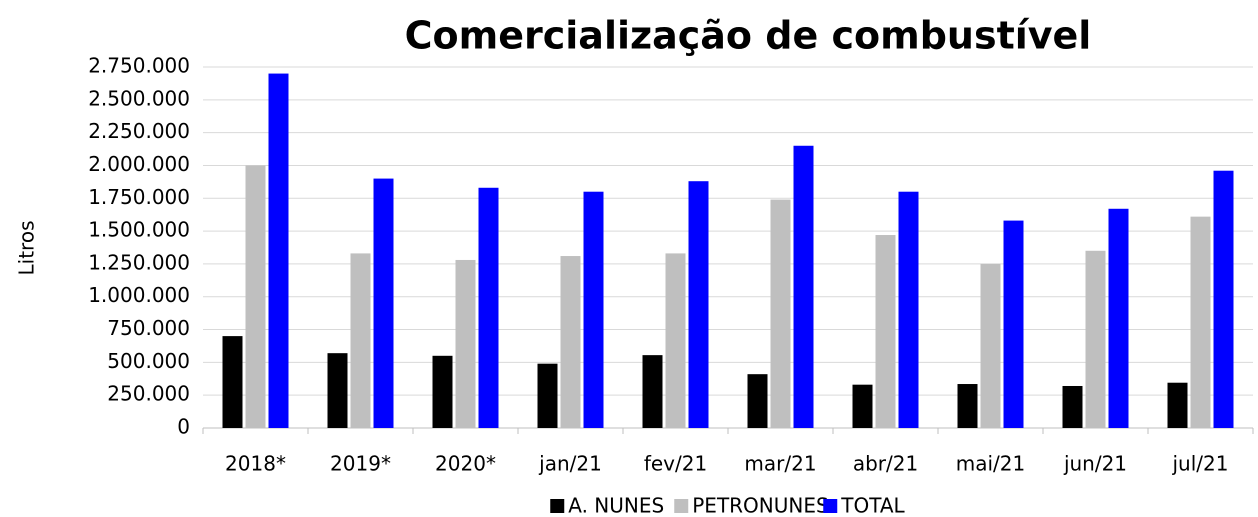 Image resolution: width=1258 pixels, height=517 pixels. I want to click on y-tick-label: 1.500.000, so click(139, 230).